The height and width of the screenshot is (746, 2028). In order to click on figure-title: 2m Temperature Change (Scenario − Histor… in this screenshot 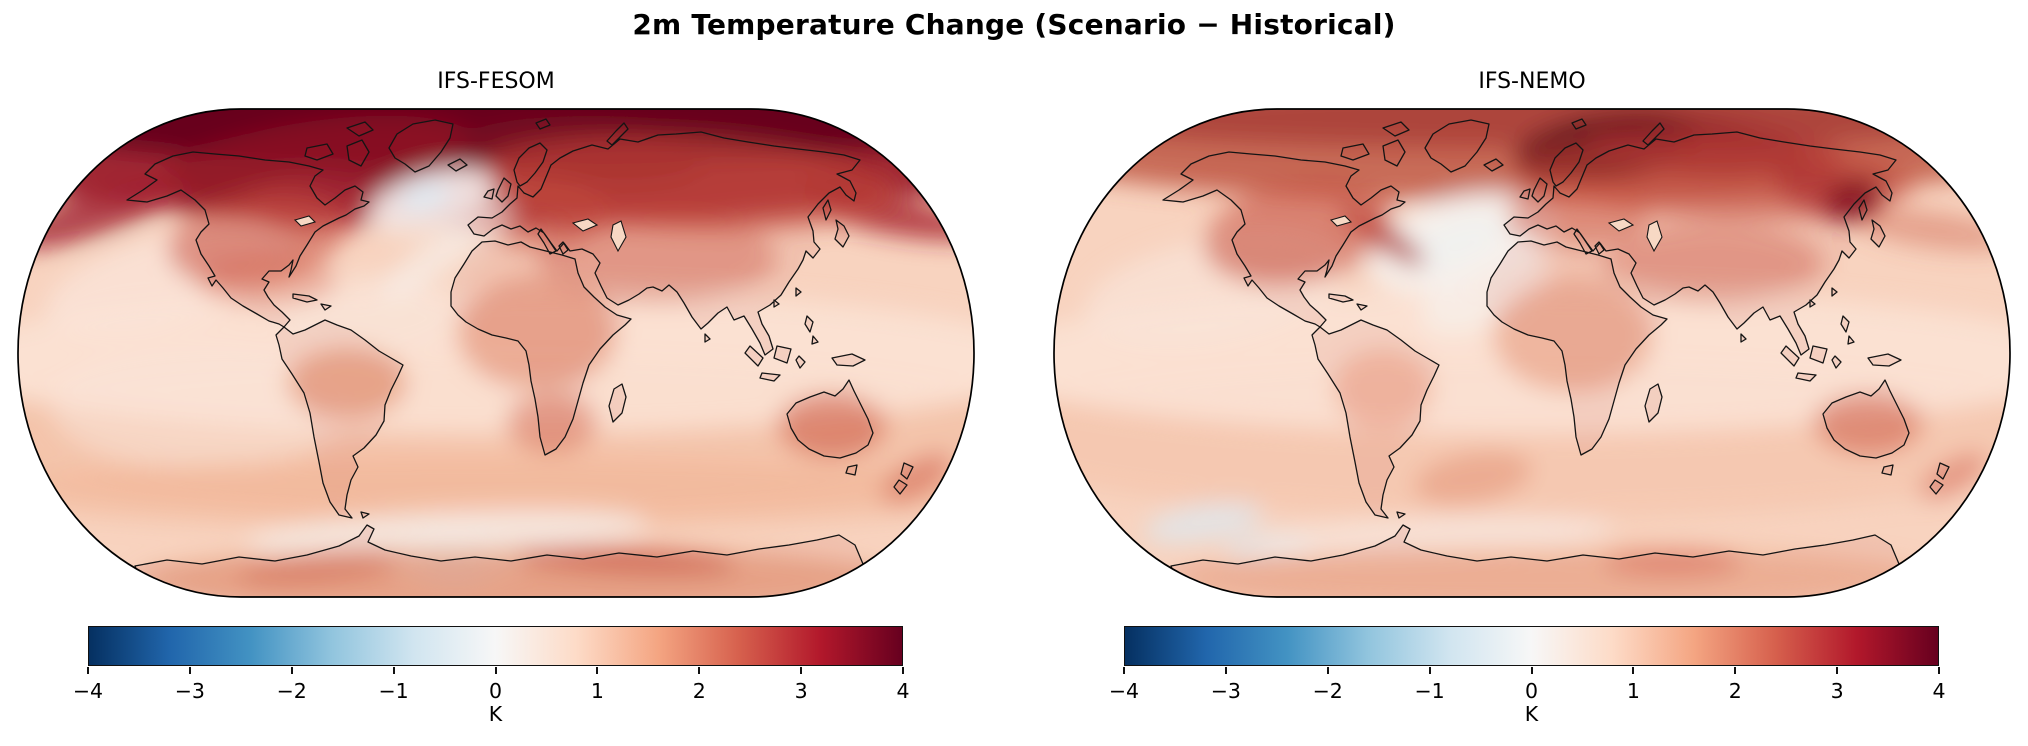, I will do `click(1014, 24)`.